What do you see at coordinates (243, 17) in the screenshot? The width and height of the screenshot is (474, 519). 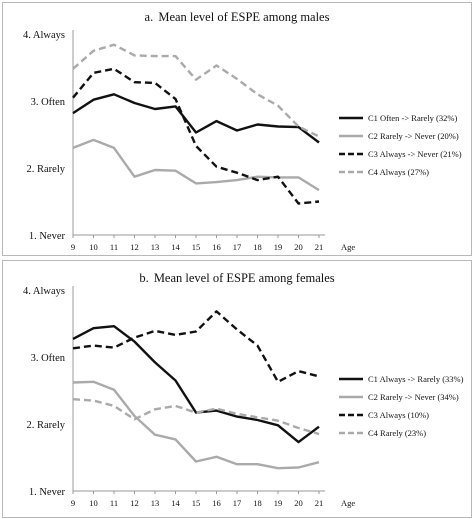 I see `chart-title-text: Mean level of ESPE among males` at bounding box center [243, 17].